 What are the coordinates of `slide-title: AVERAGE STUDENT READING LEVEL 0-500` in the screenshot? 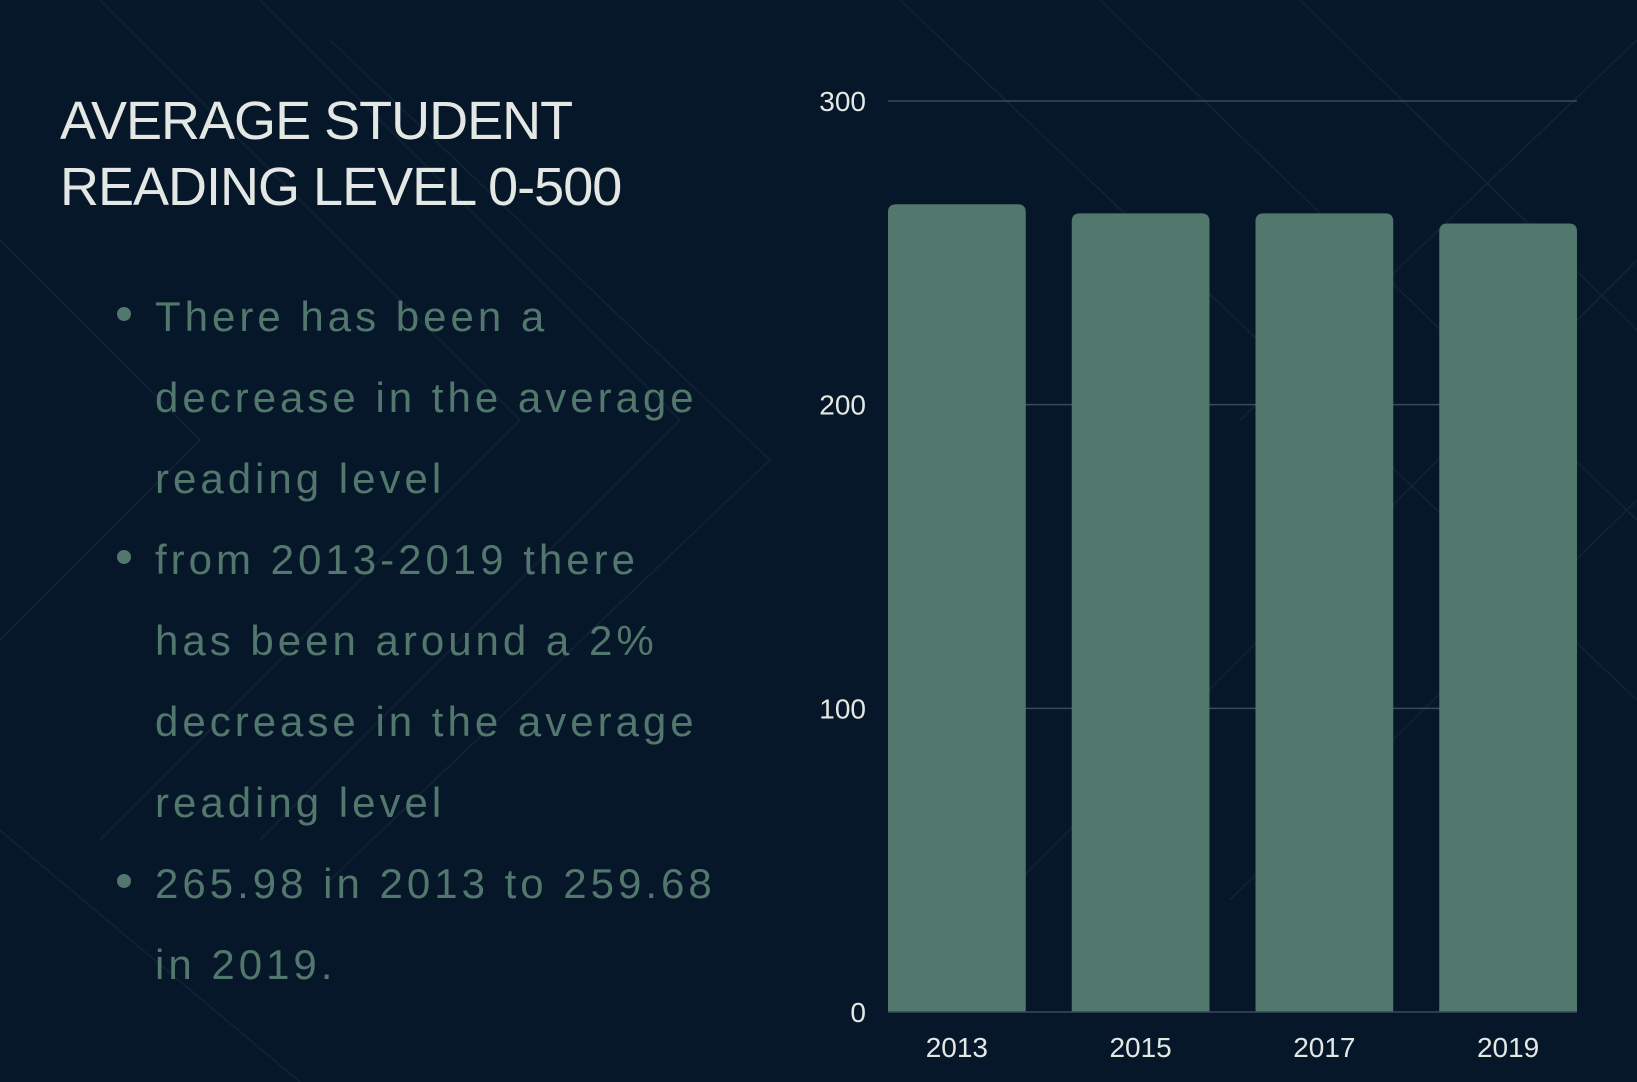 It's located at (410, 154).